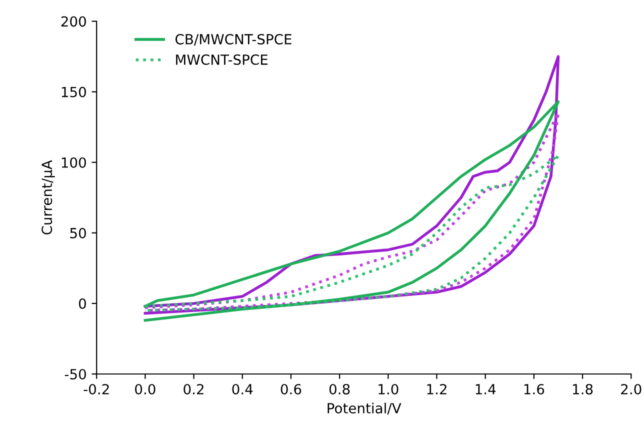 The image size is (644, 425). I want to click on x-tick-label: 0.2, so click(194, 389).